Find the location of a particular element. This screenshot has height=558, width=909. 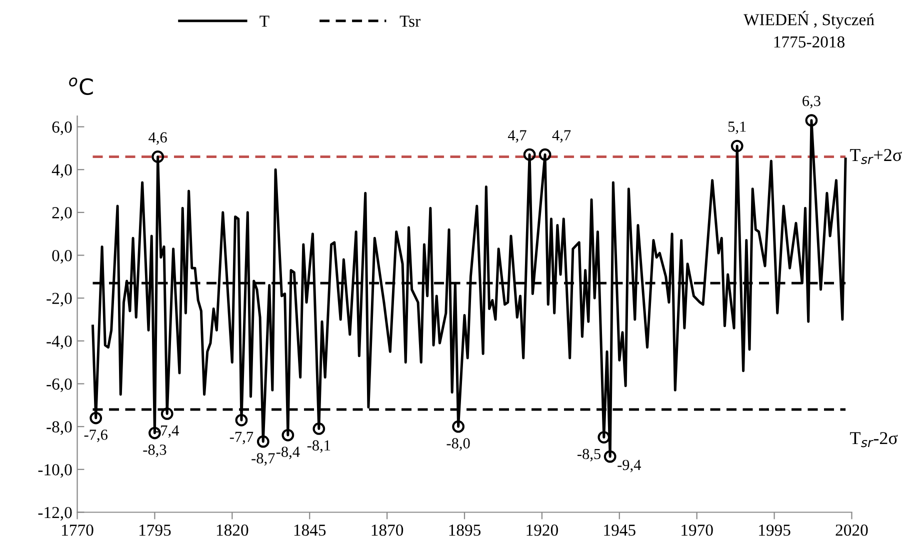

y-tick-label: 4,0 is located at coordinates (62, 171).